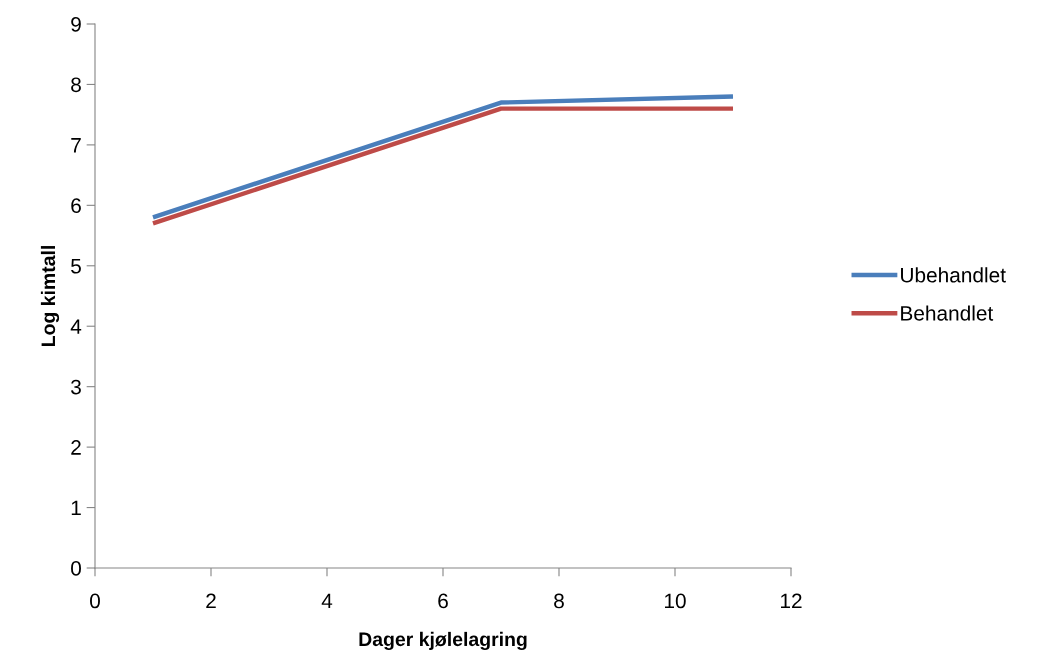 This screenshot has height=669, width=1061. Describe the element at coordinates (443, 601) in the screenshot. I see `x-tick-label: 6` at that location.